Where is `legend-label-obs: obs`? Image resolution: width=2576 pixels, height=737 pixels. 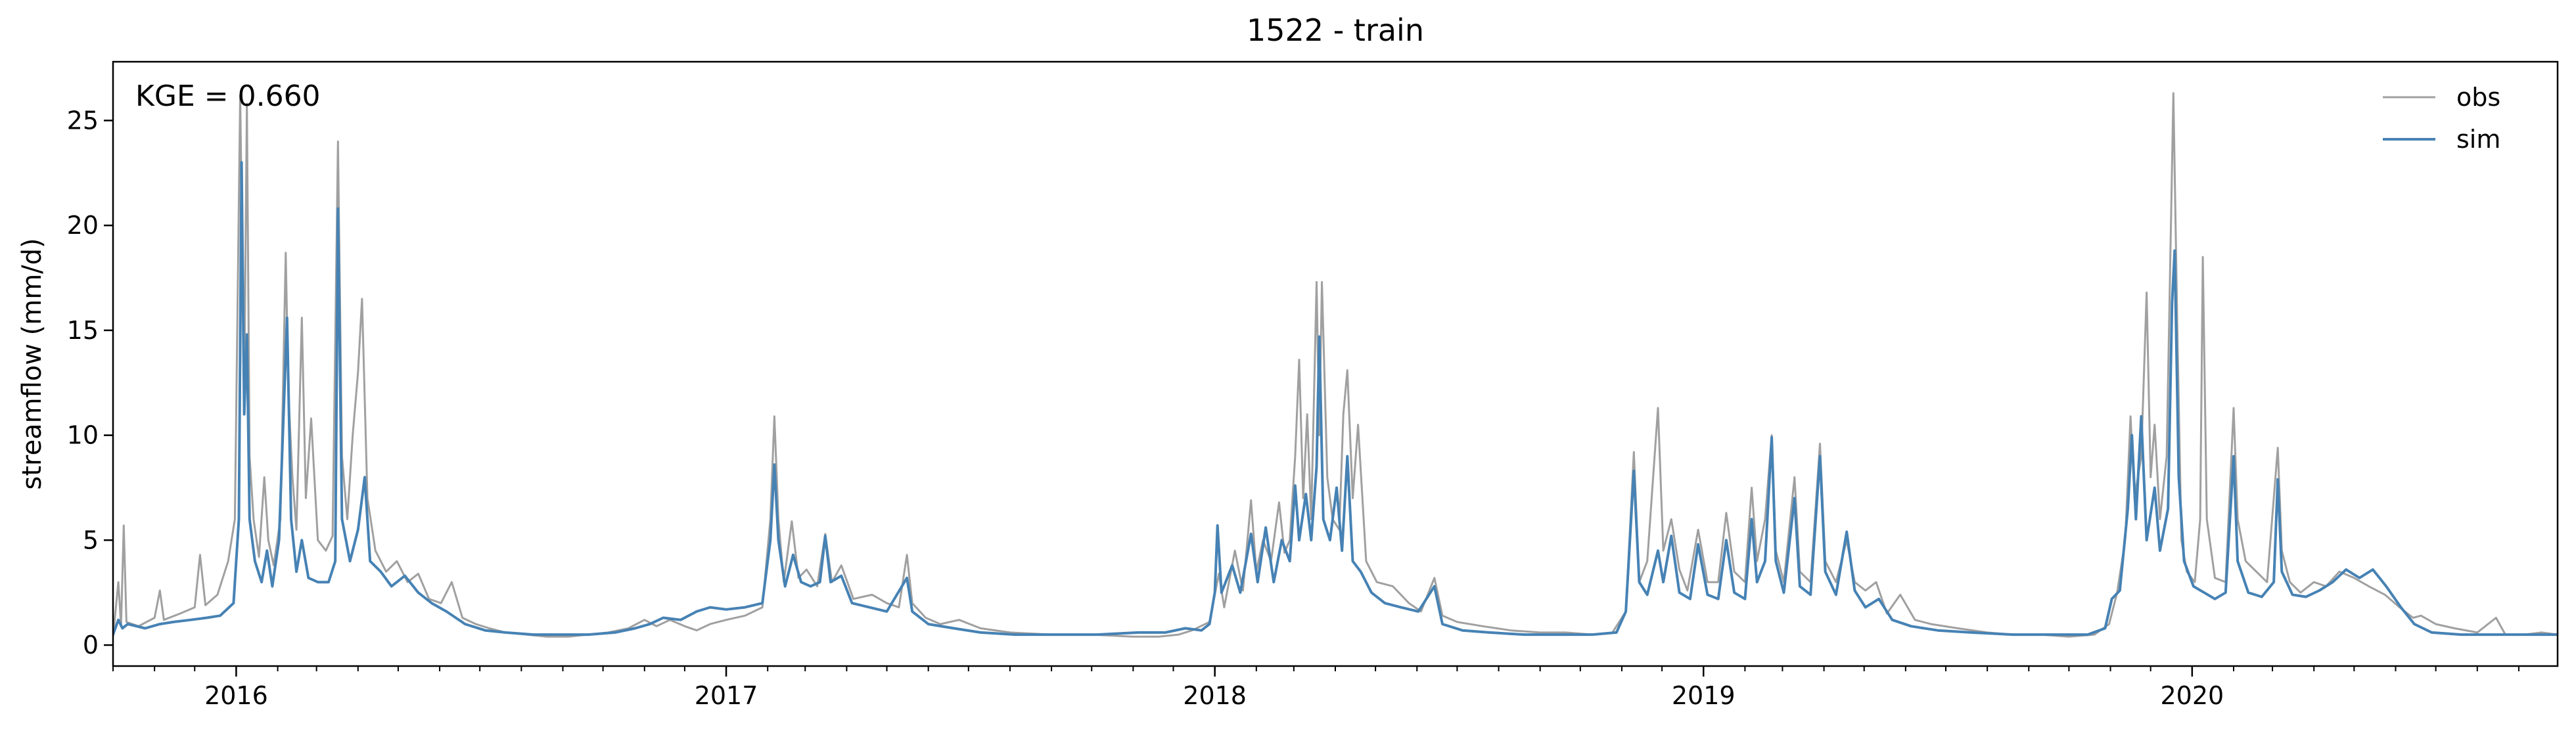 legend-label-obs: obs is located at coordinates (2478, 97).